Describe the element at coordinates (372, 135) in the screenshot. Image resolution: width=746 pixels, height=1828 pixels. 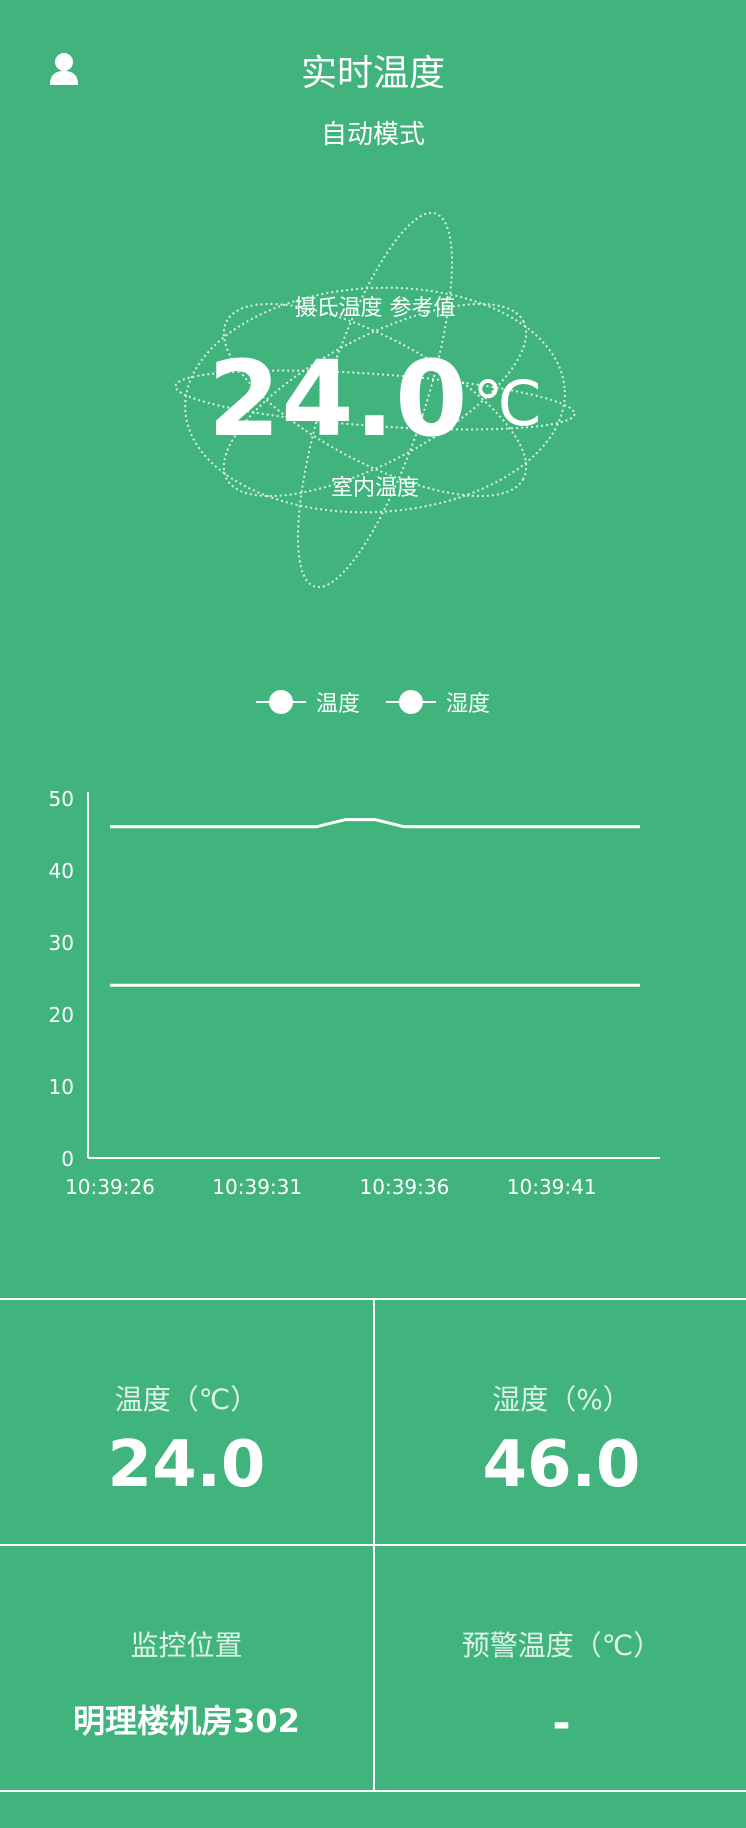
I see `mode-label: 自动模式` at that location.